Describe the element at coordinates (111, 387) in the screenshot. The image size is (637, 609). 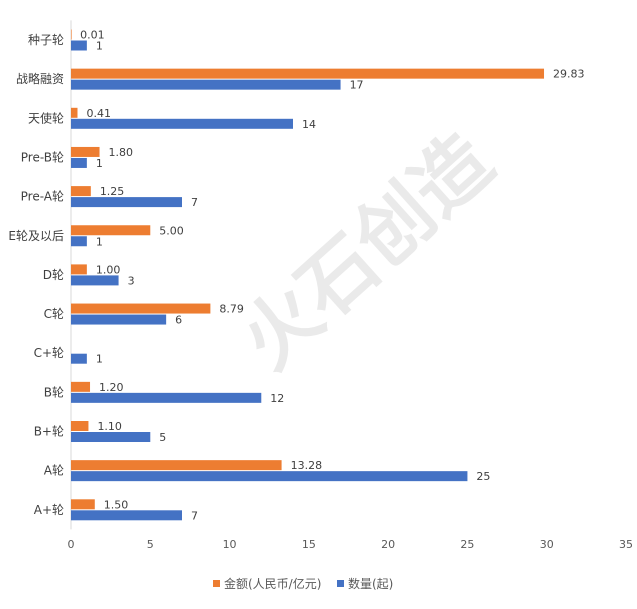
I see `data-label-amount: 1.20` at that location.